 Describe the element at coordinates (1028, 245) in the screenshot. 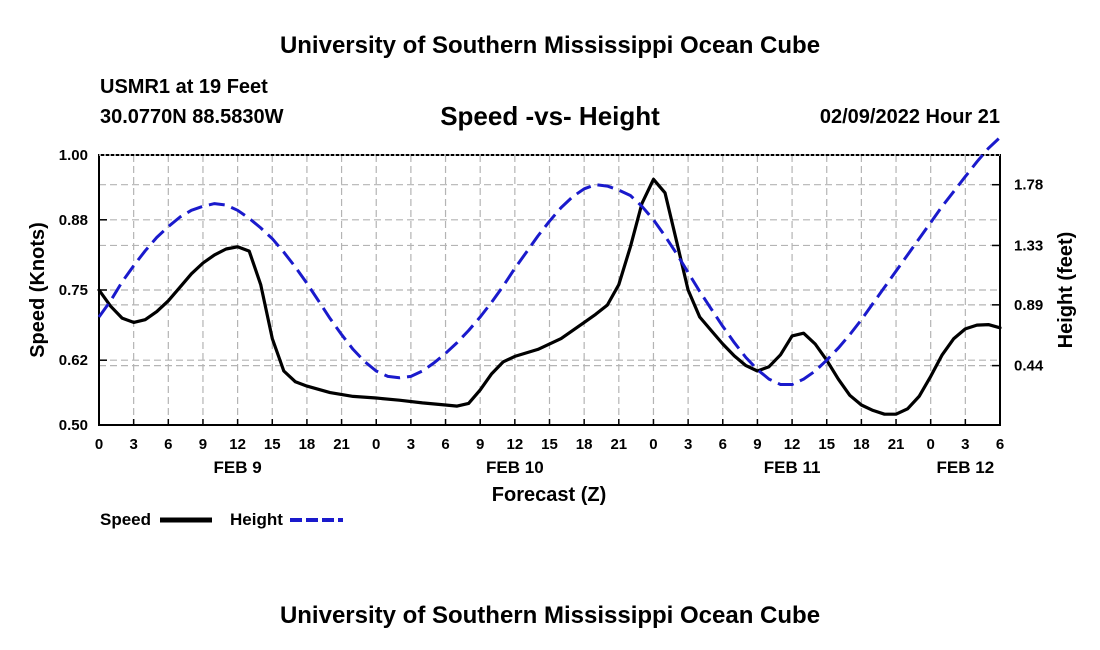

I see `y-right-tick-label: 1.33` at that location.